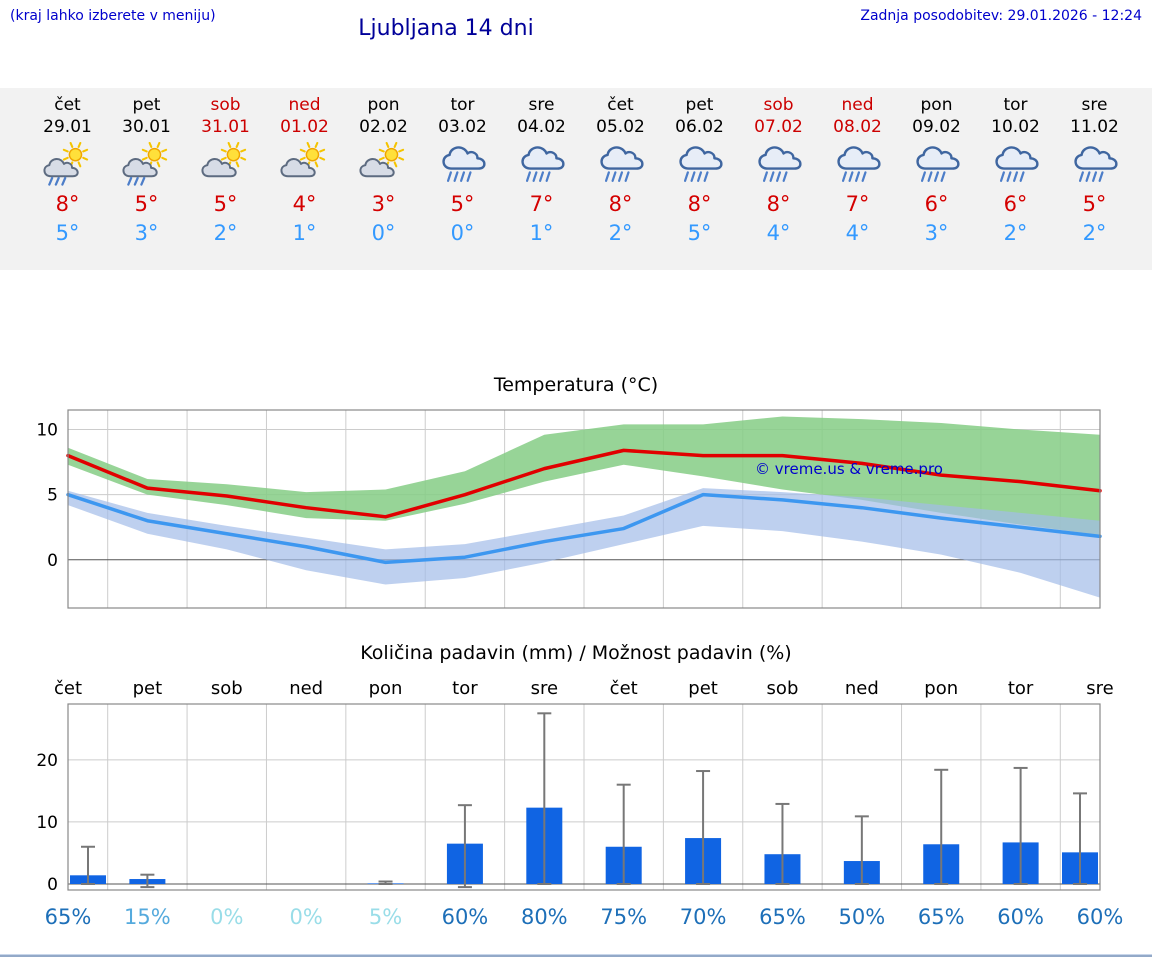 This screenshot has width=1152, height=975. Describe the element at coordinates (462, 127) in the screenshot. I see `day-date: 03.02` at that location.